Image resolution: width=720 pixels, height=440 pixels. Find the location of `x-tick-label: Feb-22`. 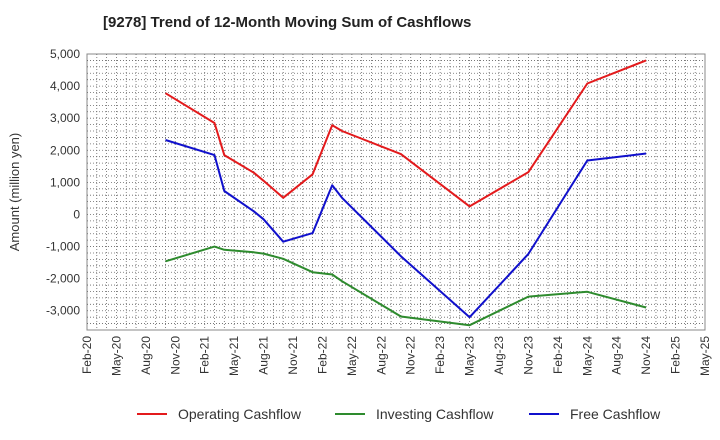

x-tick-label: Feb-22 is located at coordinates (322, 355).